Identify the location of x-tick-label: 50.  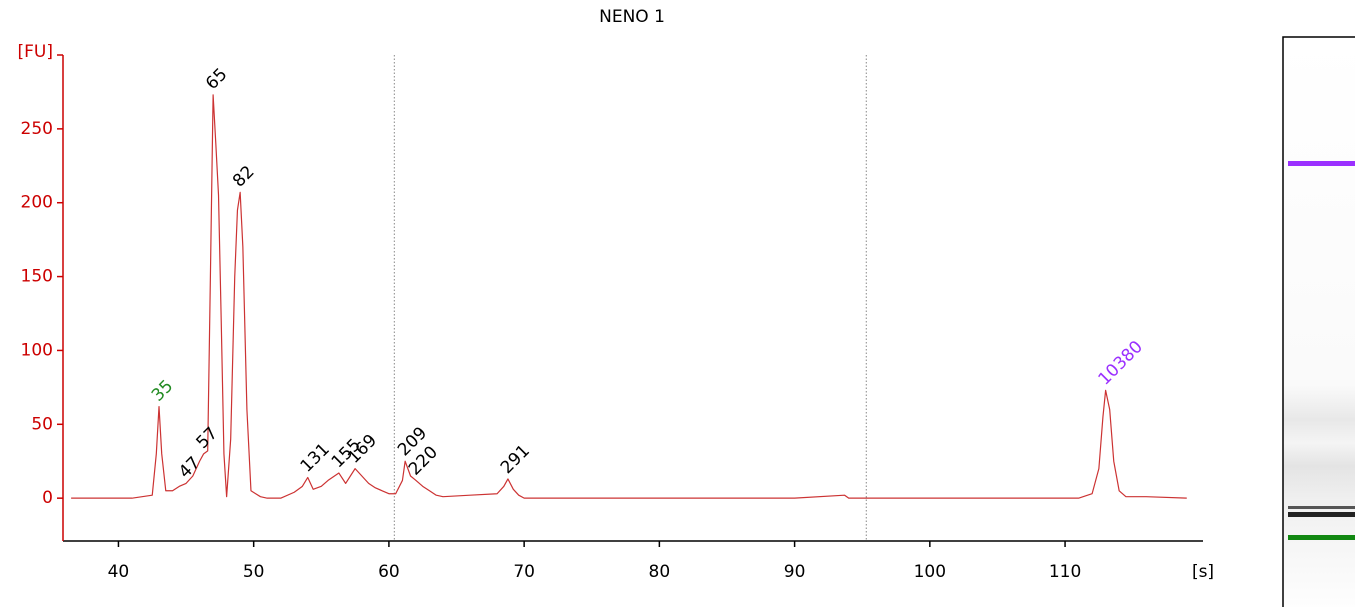
(254, 572).